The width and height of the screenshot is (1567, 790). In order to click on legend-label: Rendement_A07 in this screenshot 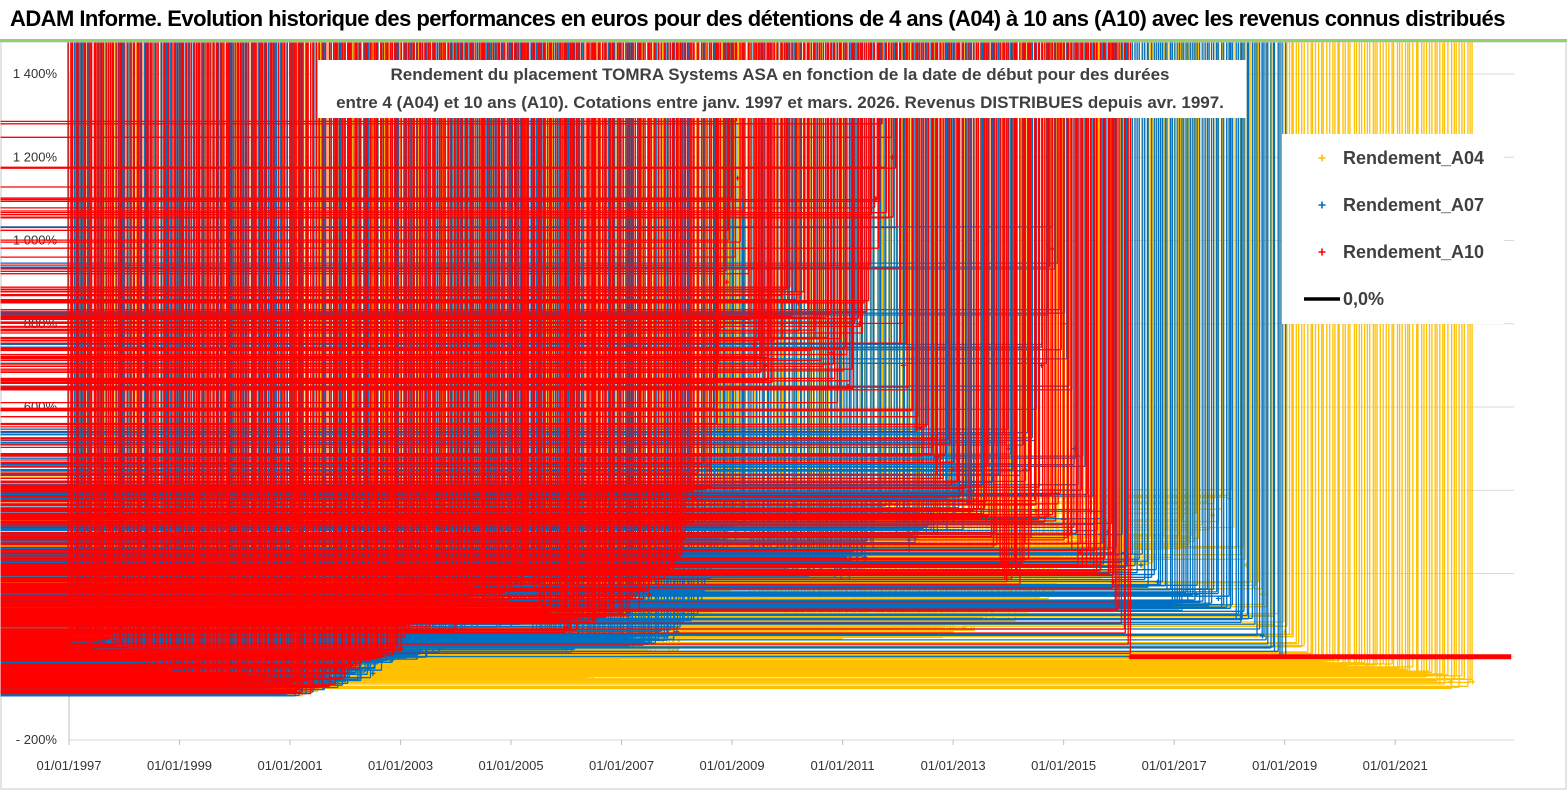, I will do `click(1413, 205)`.